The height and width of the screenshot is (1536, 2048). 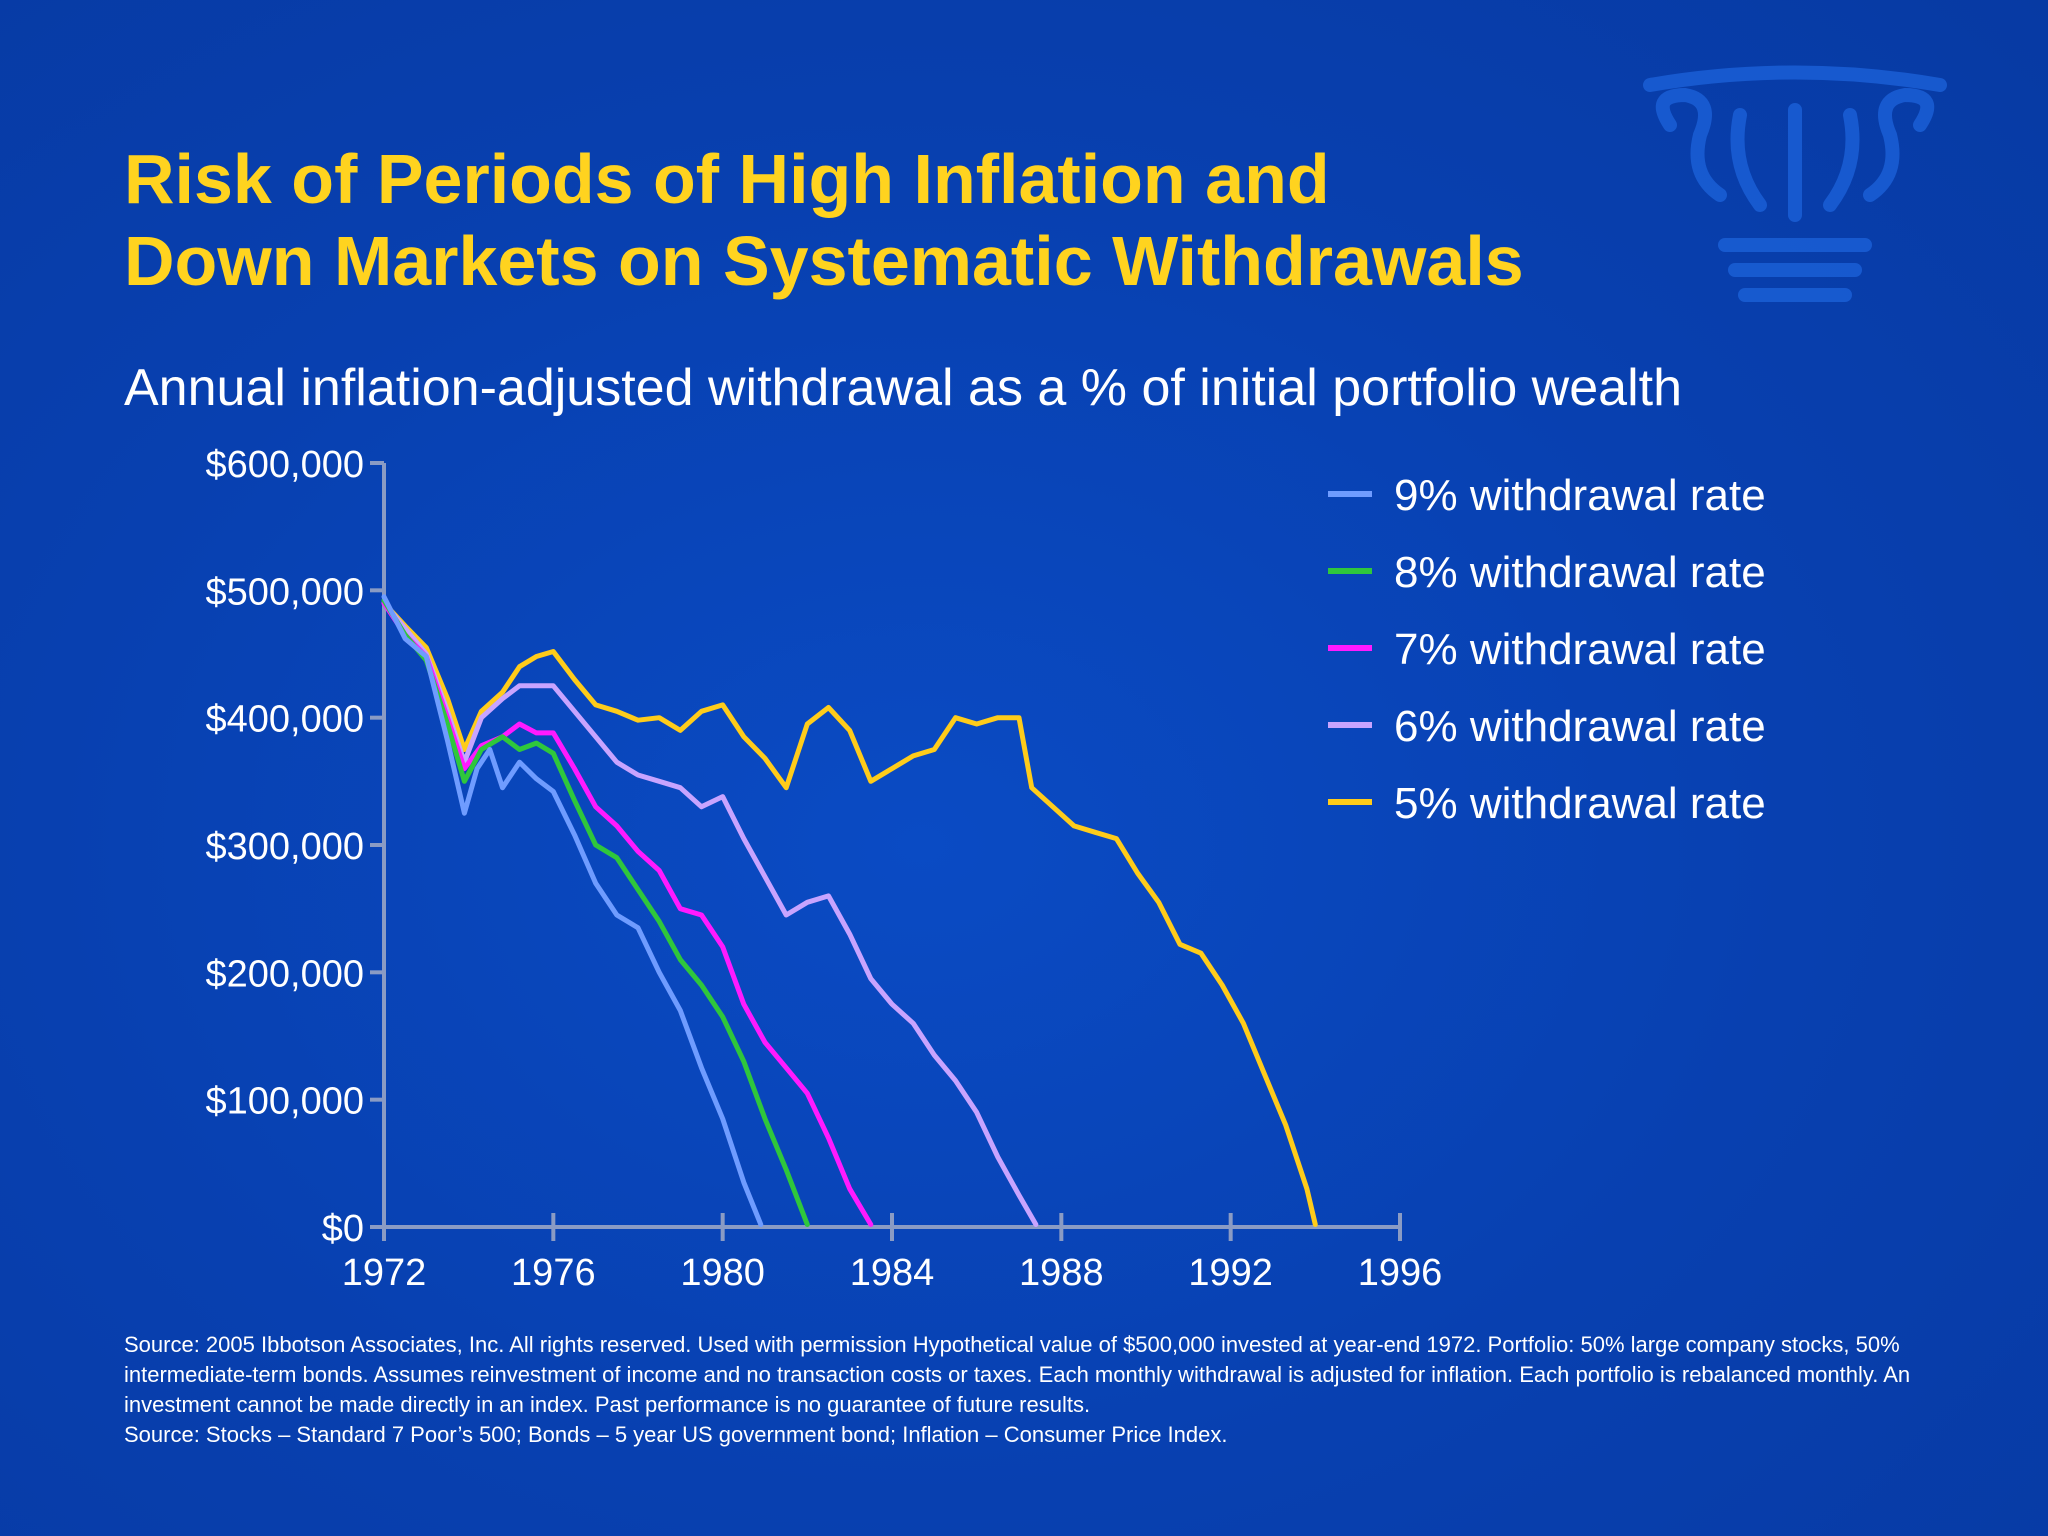 What do you see at coordinates (553, 1273) in the screenshot?
I see `x-tick-label: 1976` at bounding box center [553, 1273].